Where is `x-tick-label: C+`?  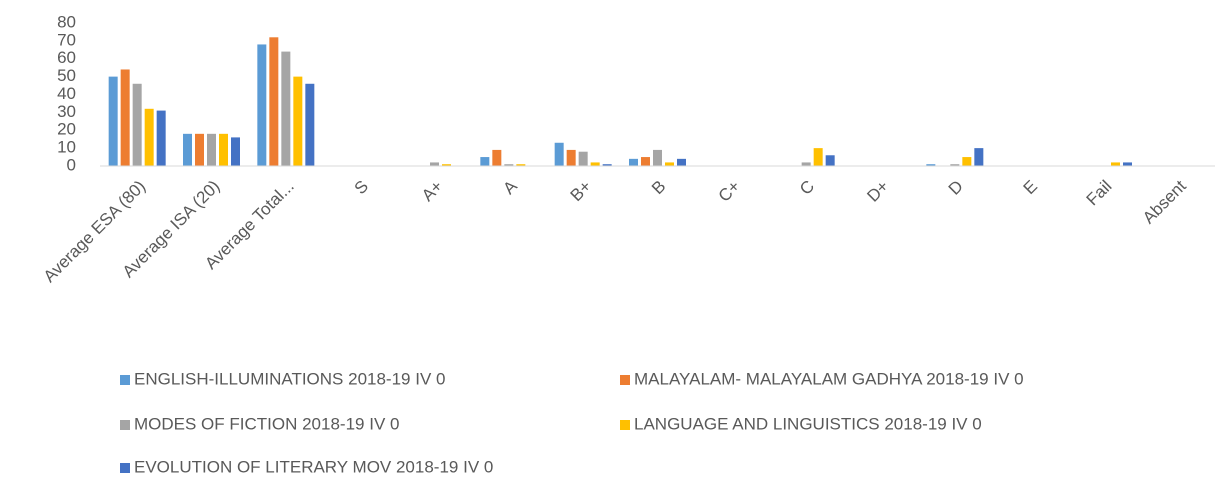
x-tick-label: C+ is located at coordinates (729, 191).